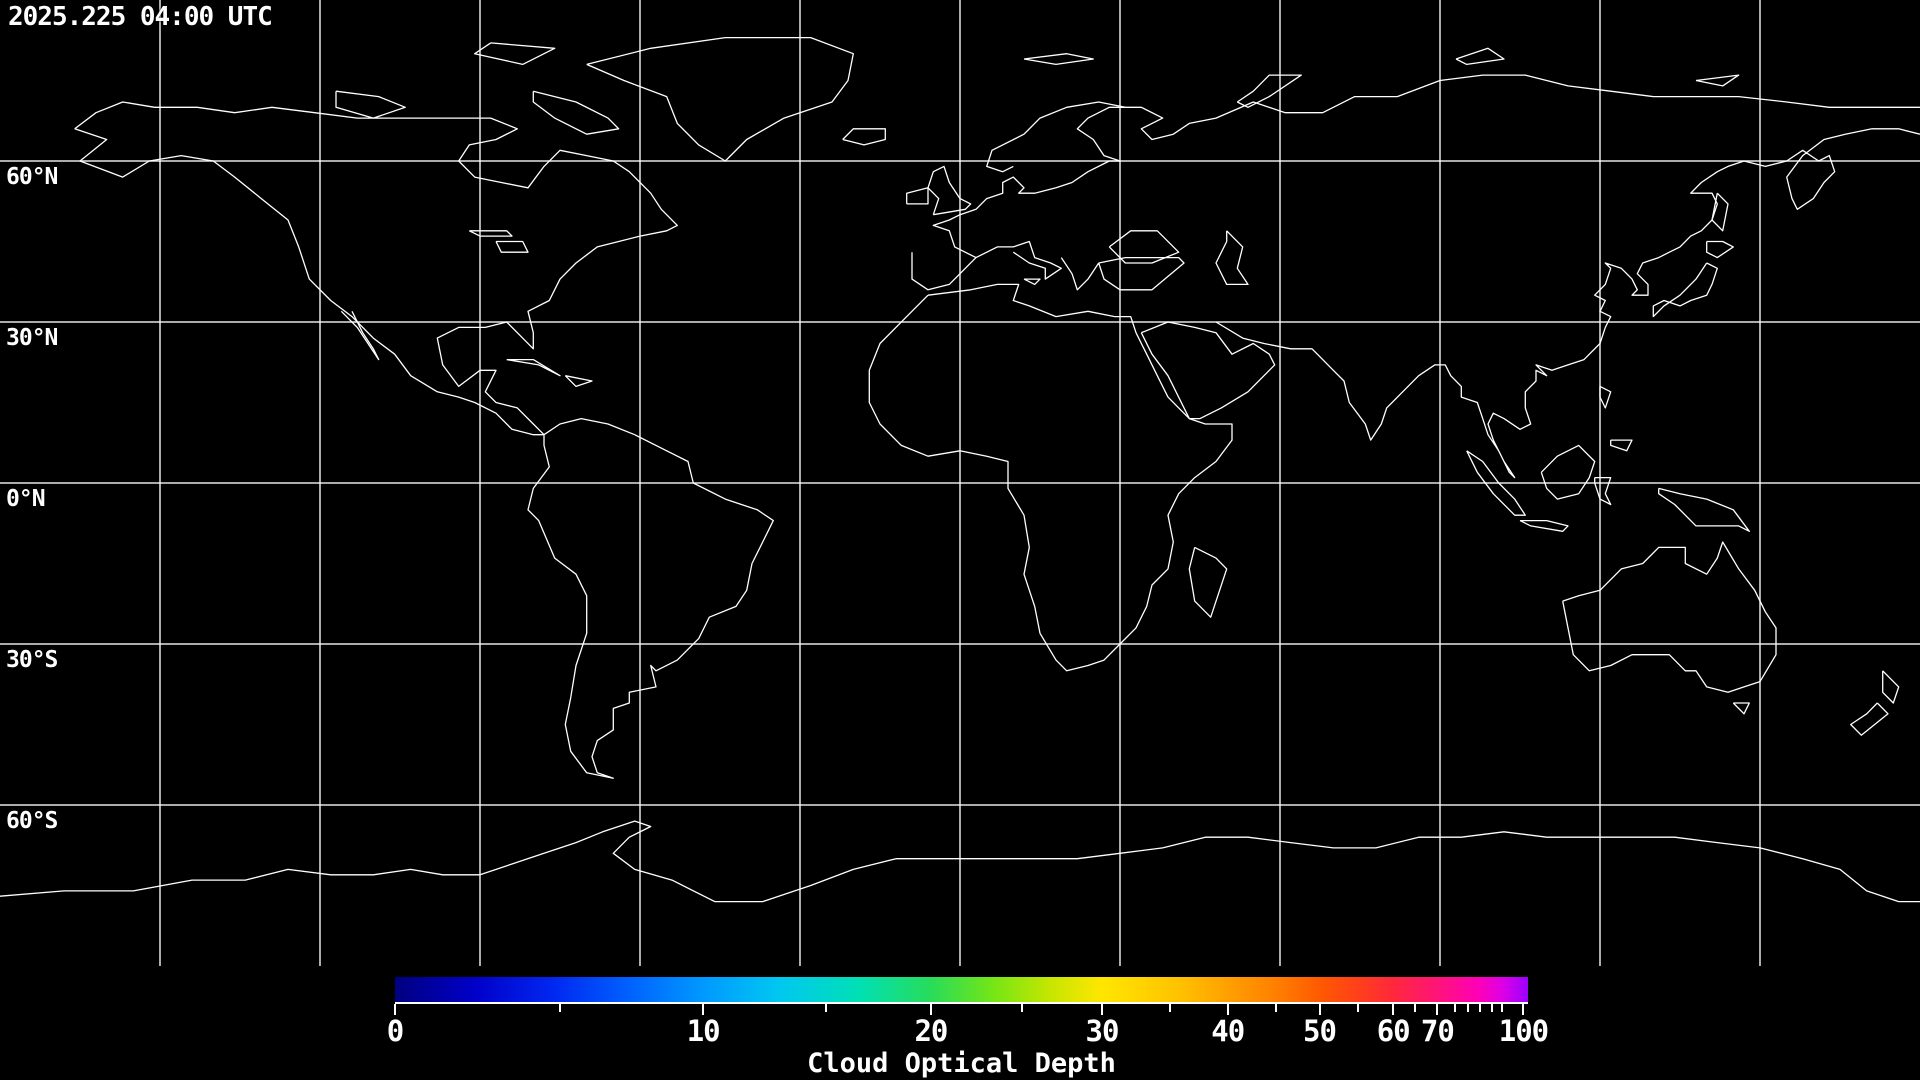 This screenshot has width=1920, height=1080. What do you see at coordinates (32, 338) in the screenshot?
I see `latitude-label: 30°N` at bounding box center [32, 338].